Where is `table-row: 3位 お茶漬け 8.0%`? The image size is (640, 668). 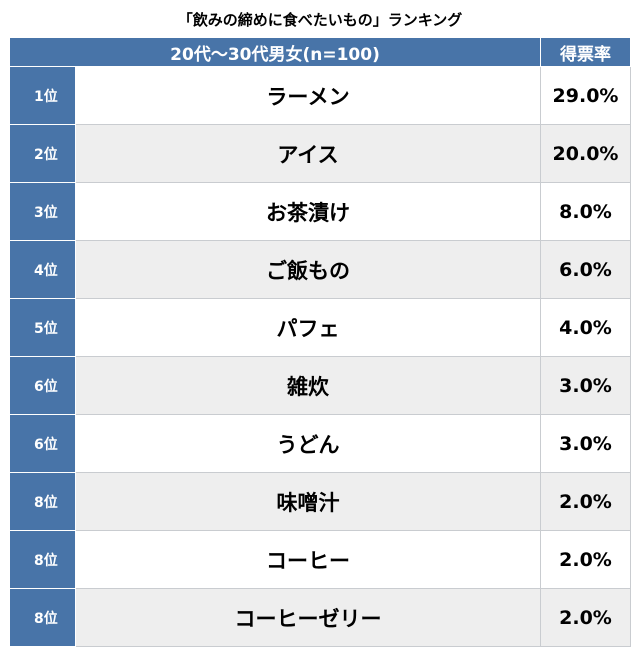 table-row: 3位 お茶漬け 8.0% is located at coordinates (320, 211).